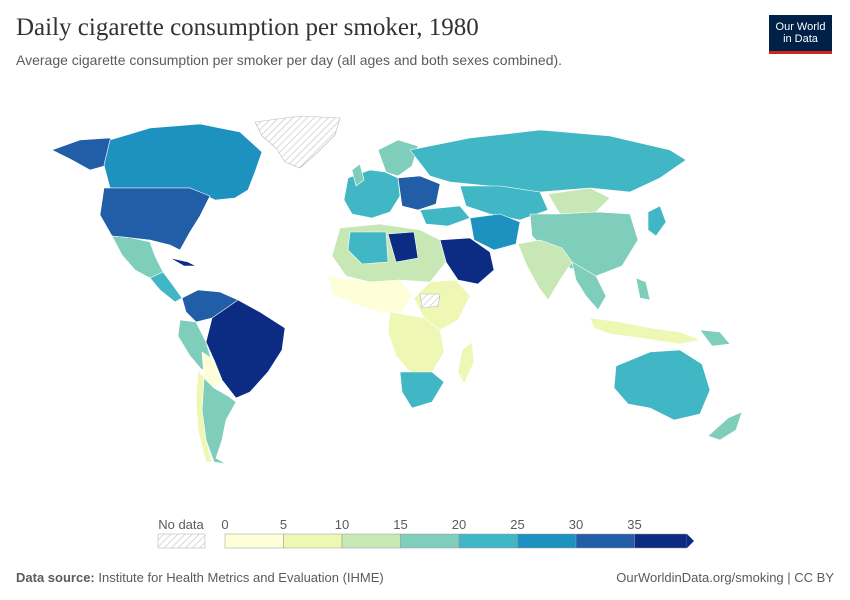 This screenshot has width=850, height=600. I want to click on legend-tick-label: 10, so click(342, 524).